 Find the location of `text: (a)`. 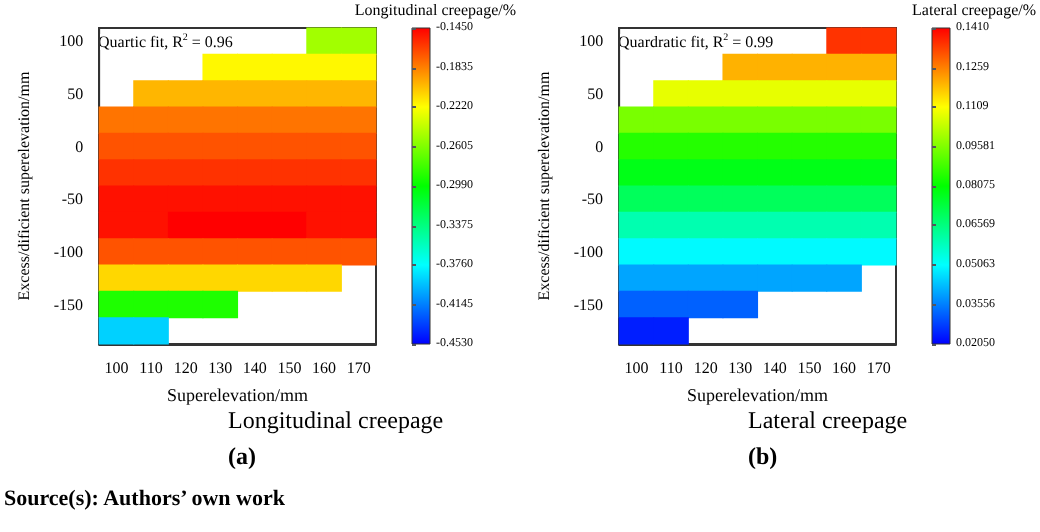

text: (a) is located at coordinates (242, 456).